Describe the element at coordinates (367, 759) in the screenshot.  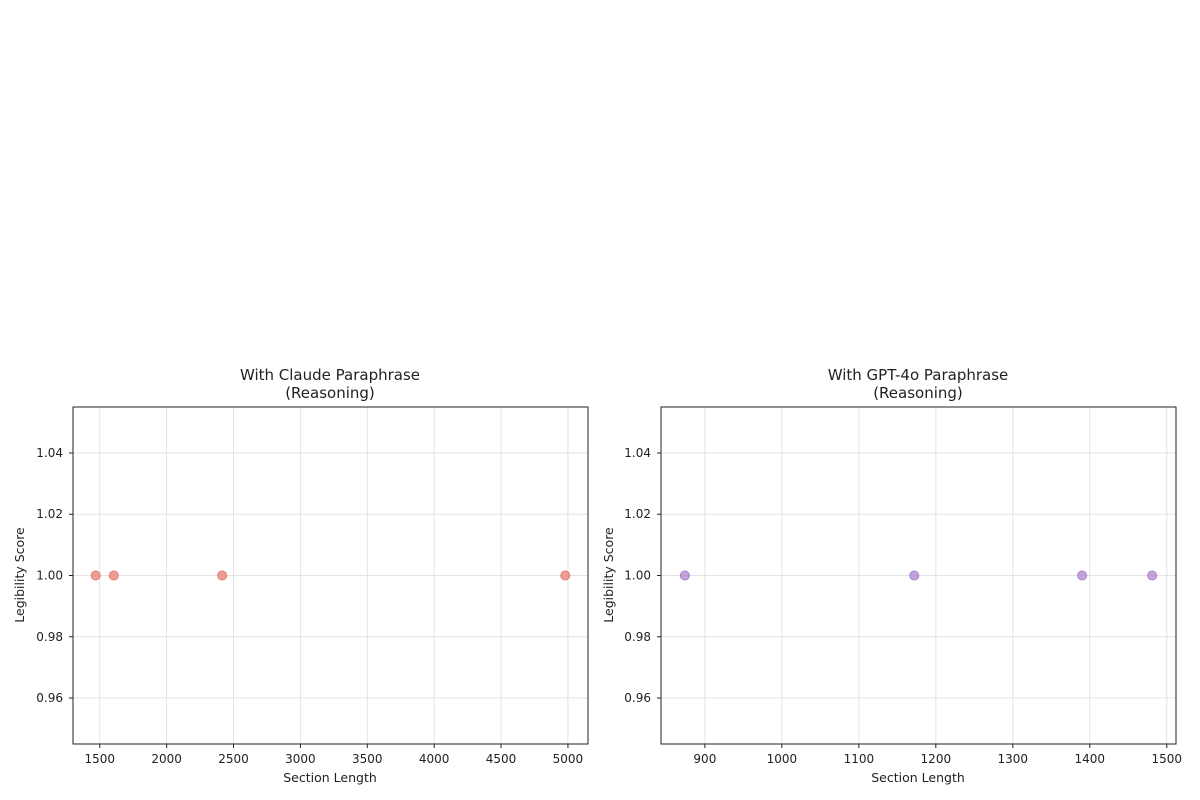
I see `x-tick-label: 3500` at that location.